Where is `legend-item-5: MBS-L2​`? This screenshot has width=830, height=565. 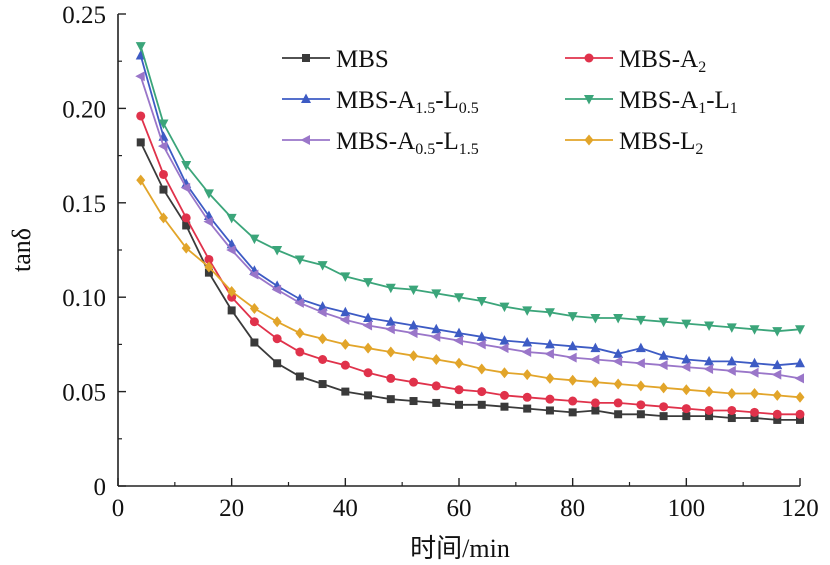 legend-item-5: MBS-L2​ is located at coordinates (634, 143).